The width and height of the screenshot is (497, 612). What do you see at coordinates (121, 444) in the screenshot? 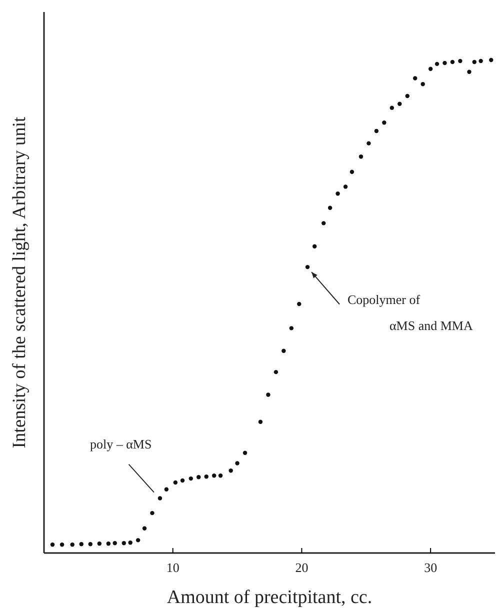
I see `annotation: poly – αMS` at bounding box center [121, 444].